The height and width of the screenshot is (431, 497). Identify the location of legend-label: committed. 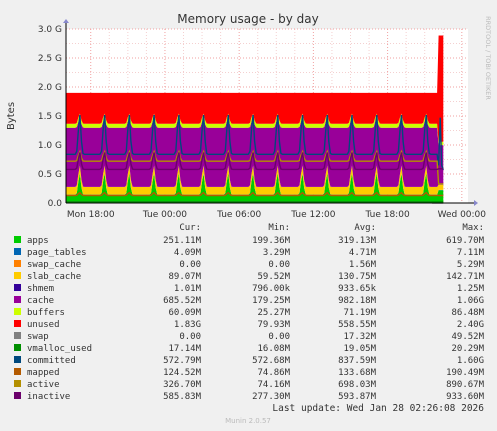
(51, 361).